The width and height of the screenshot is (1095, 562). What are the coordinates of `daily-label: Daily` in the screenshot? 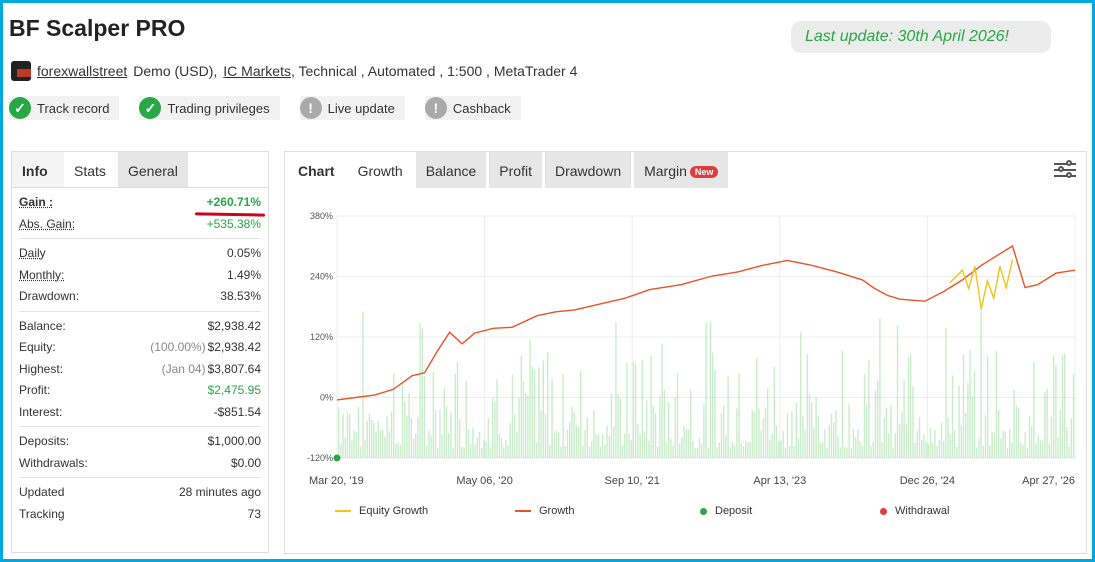 It's located at (32, 253).